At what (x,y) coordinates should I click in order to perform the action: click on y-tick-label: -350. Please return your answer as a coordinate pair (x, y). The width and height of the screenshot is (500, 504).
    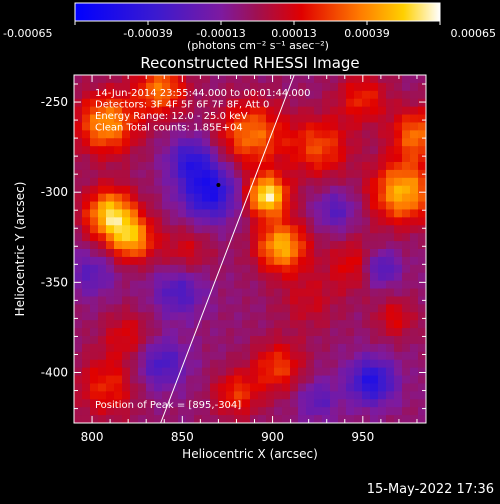
    Looking at the image, I should click on (54, 282).